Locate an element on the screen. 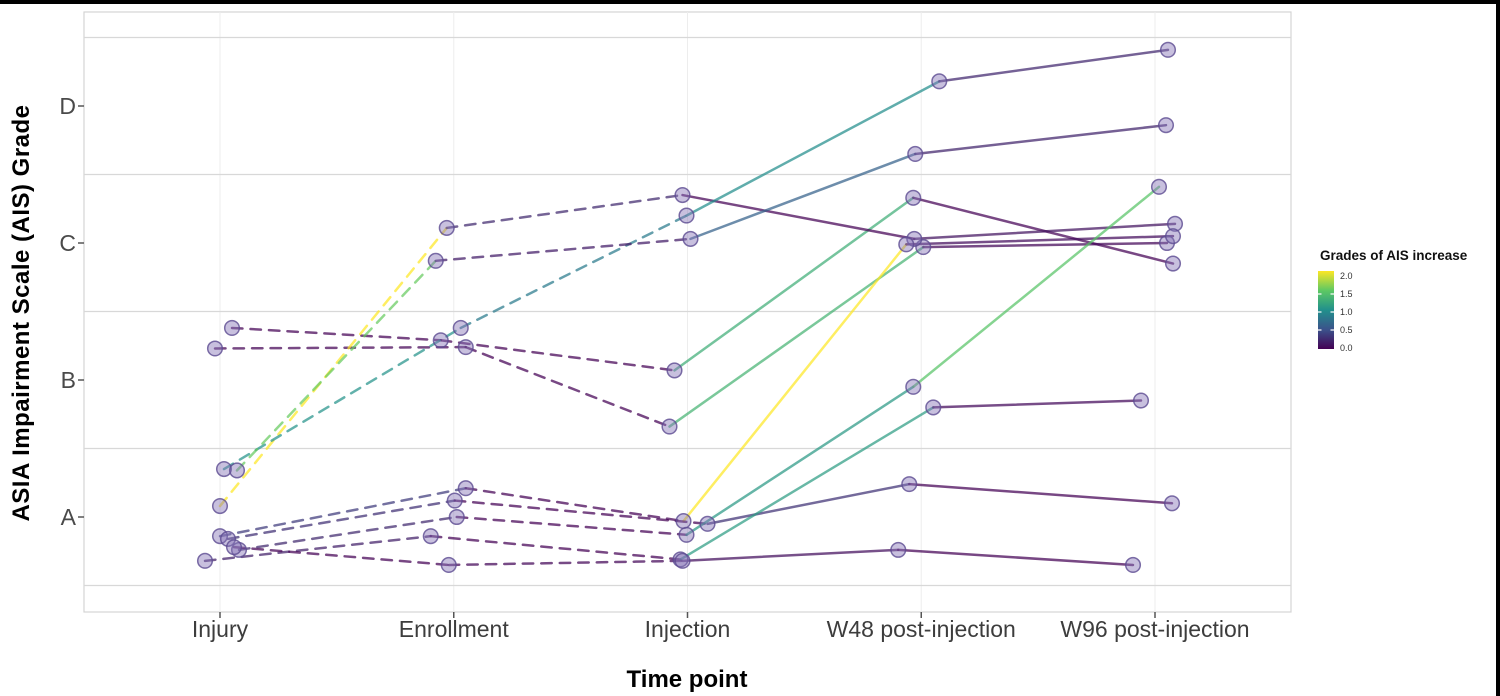 The height and width of the screenshot is (696, 1500). x-tick-label: Enrollment is located at coordinates (453, 629).